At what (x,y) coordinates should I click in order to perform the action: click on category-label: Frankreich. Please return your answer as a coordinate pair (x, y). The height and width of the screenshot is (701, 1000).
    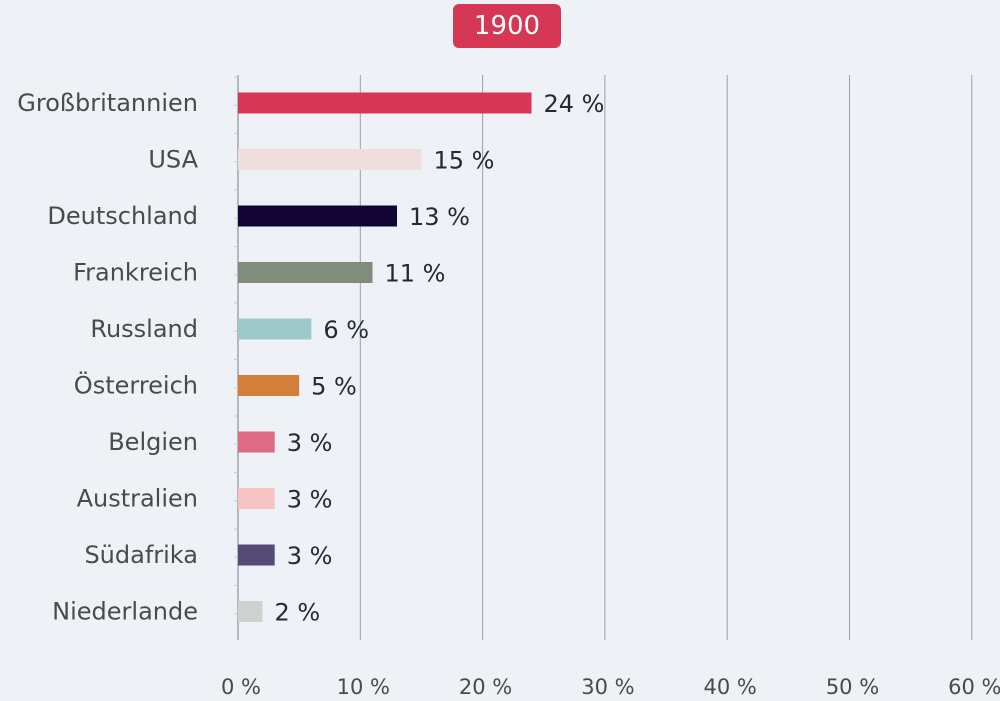
    Looking at the image, I should click on (135, 273).